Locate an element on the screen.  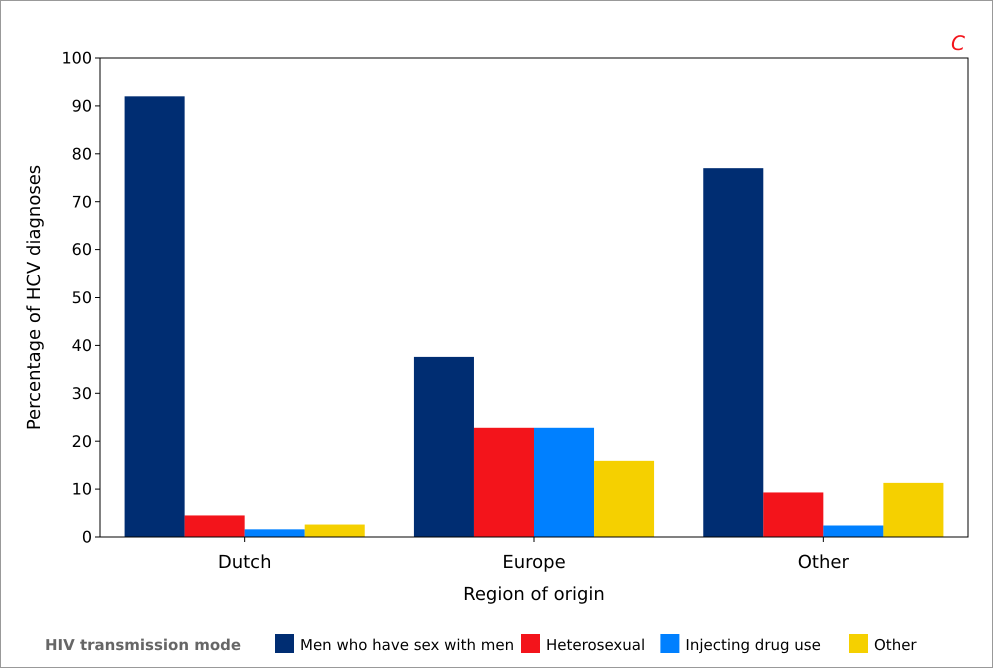
y-tick-label: 50 is located at coordinates (82, 298).